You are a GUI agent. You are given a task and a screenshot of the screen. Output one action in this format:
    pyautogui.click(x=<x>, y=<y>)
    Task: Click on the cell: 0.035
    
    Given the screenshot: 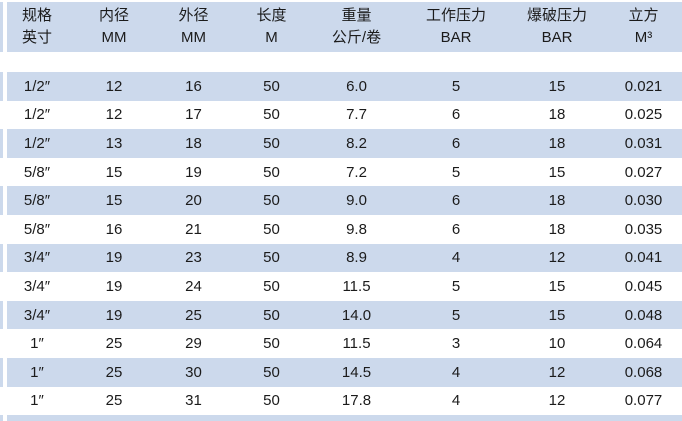 What is the action you would take?
    pyautogui.click(x=643, y=229)
    